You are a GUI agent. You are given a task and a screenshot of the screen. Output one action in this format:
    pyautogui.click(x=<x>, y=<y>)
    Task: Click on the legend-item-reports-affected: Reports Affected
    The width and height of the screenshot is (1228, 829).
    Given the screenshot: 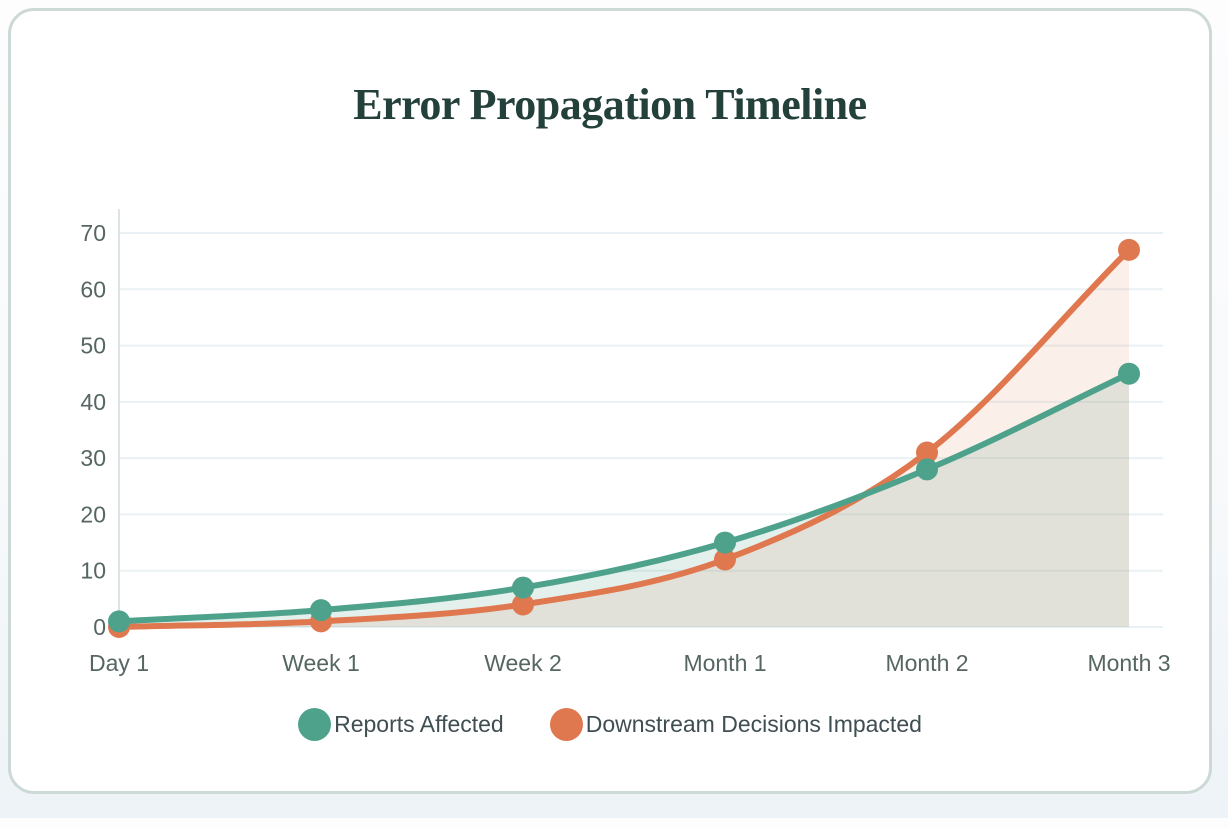 What is the action you would take?
    pyautogui.click(x=401, y=724)
    